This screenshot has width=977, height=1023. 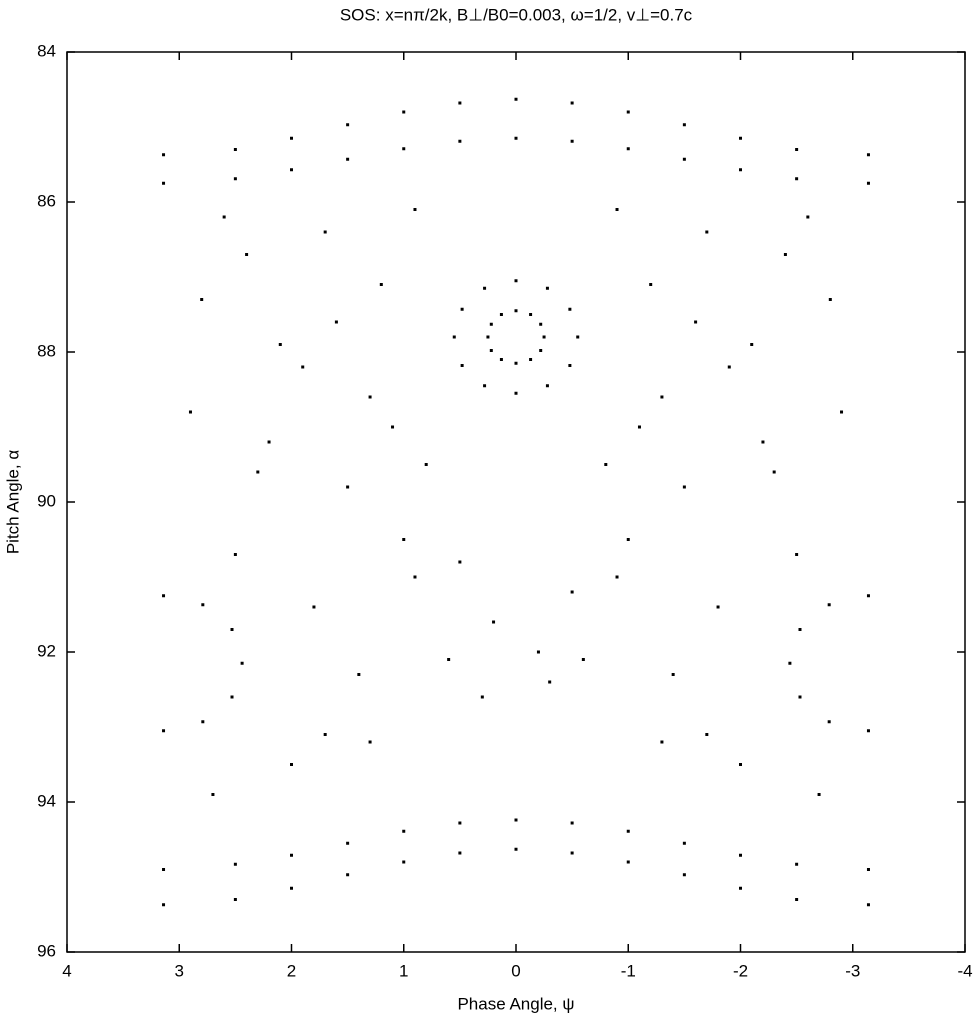 What do you see at coordinates (46, 200) in the screenshot?
I see `y-tick-label: 86` at bounding box center [46, 200].